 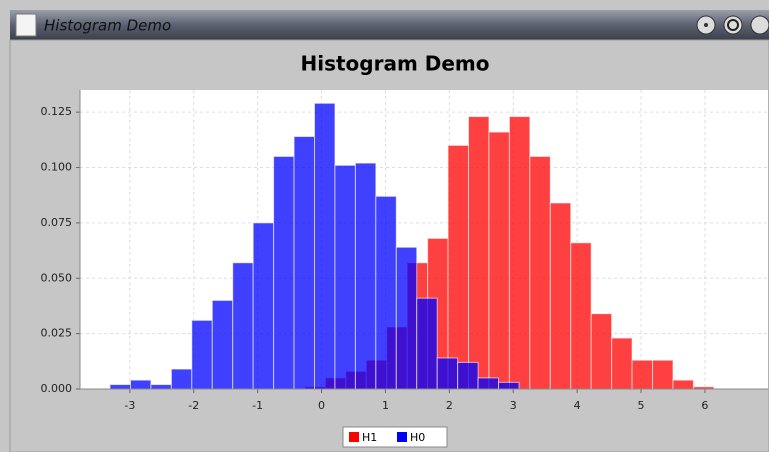 I want to click on x-tick-label: 0, so click(x=321, y=405).